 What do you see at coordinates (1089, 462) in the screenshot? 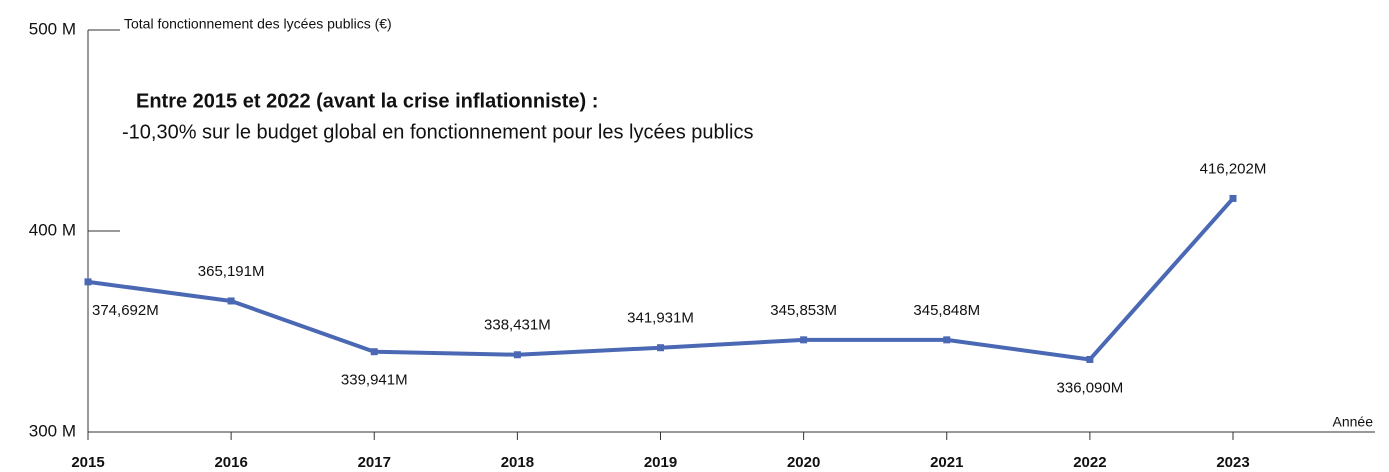
I see `x-tick-label: 2022` at bounding box center [1089, 462].